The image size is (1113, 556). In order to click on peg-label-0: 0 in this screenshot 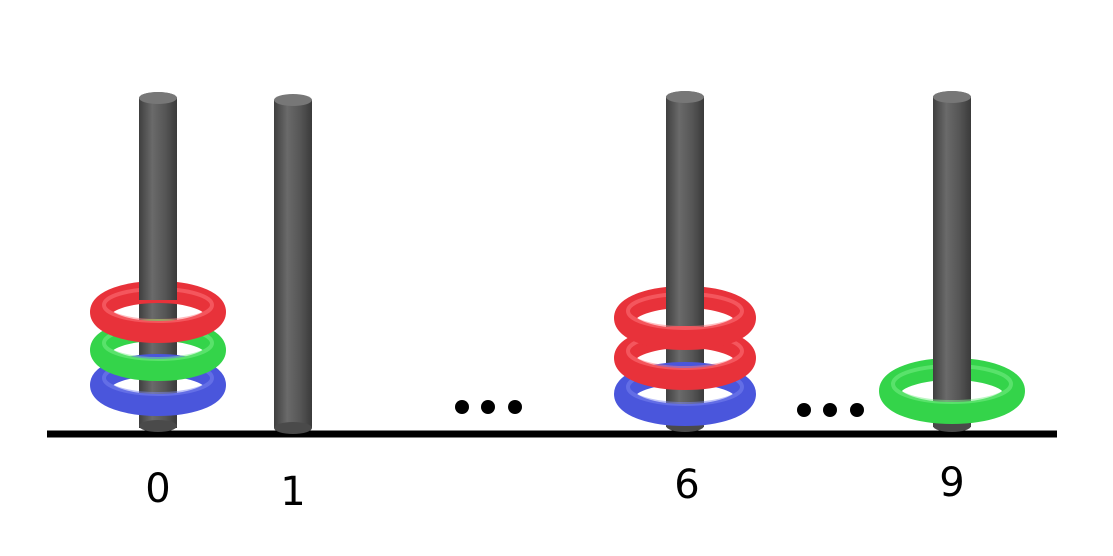, I will do `click(157, 489)`.